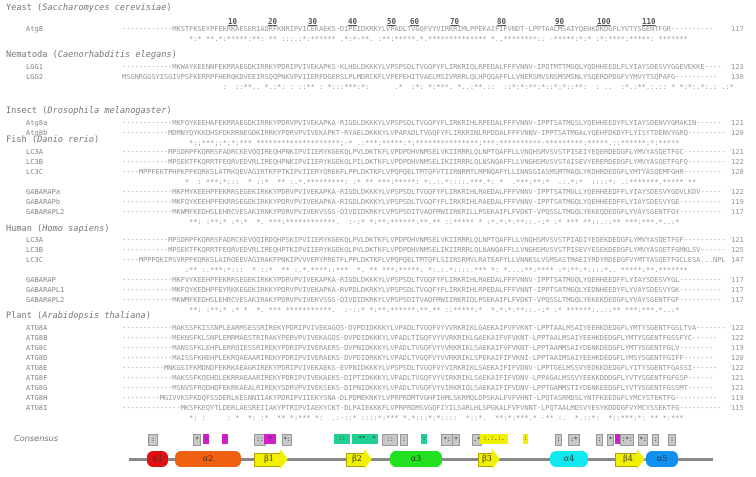 This screenshot has width=756, height=477. I want to click on sequence-name: Atg8, so click(35, 28).